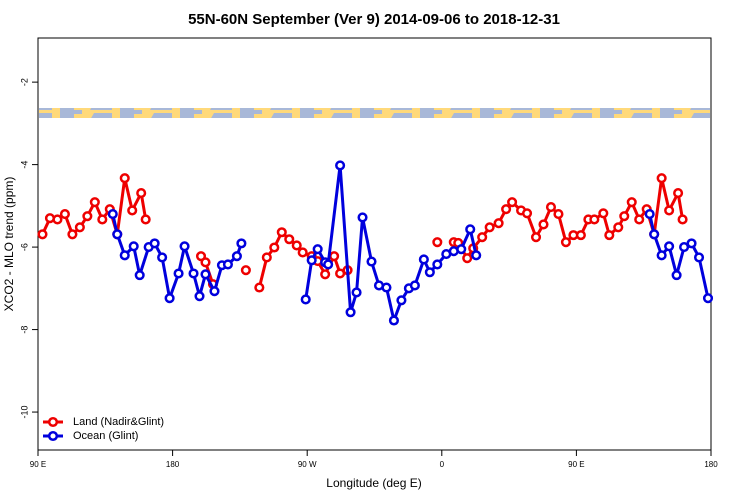 This screenshot has width=750, height=500. Describe the element at coordinates (442, 464) in the screenshot. I see `x-tick-label: 0` at that location.